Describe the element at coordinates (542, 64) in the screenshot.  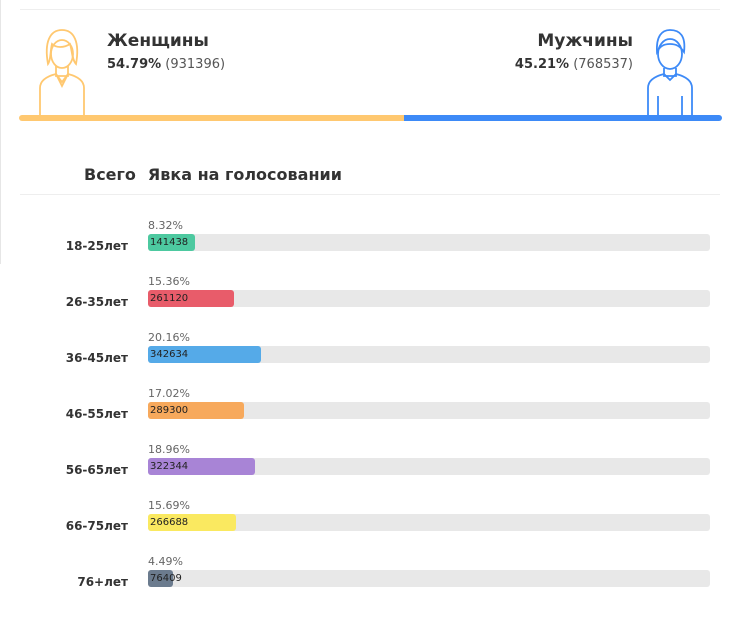
I see `male-percent: 45.21%` at that location.